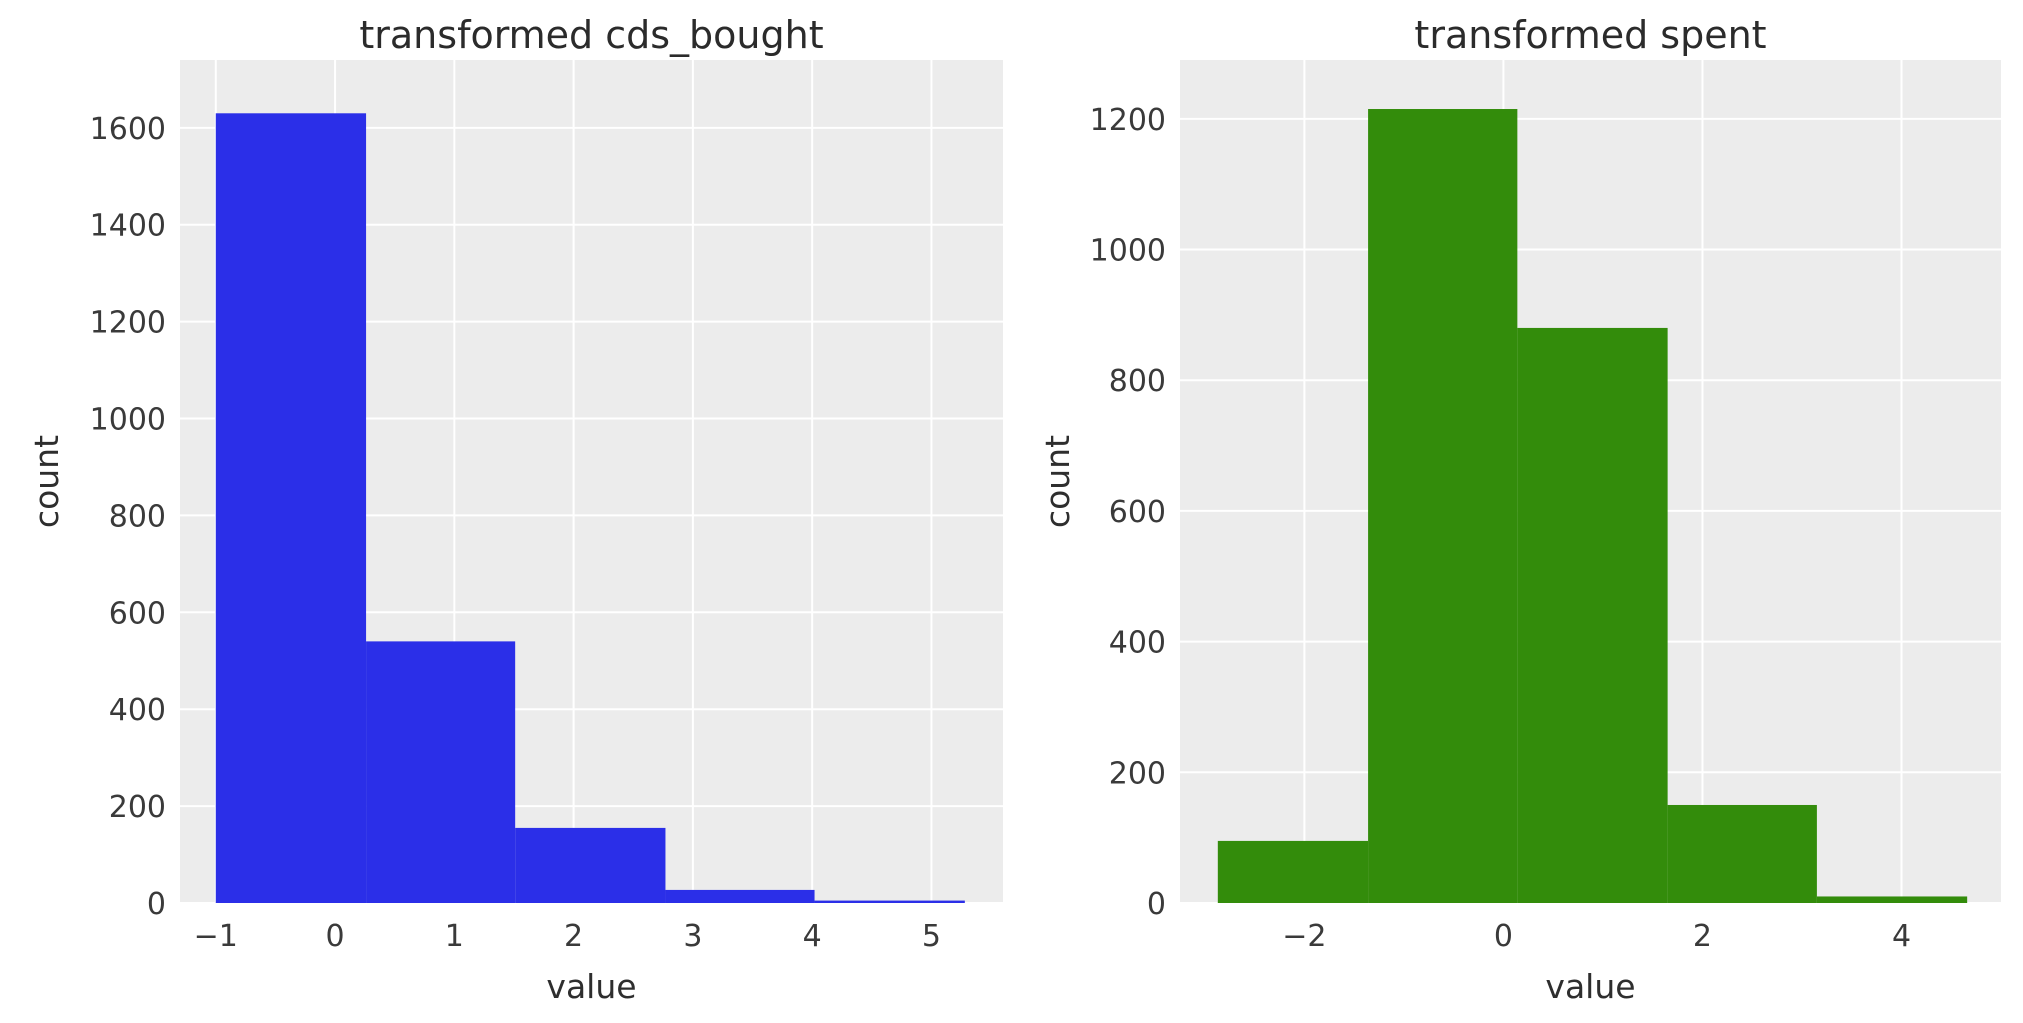  What do you see at coordinates (591, 35) in the screenshot?
I see `chart-title: transformed cds_bought` at bounding box center [591, 35].